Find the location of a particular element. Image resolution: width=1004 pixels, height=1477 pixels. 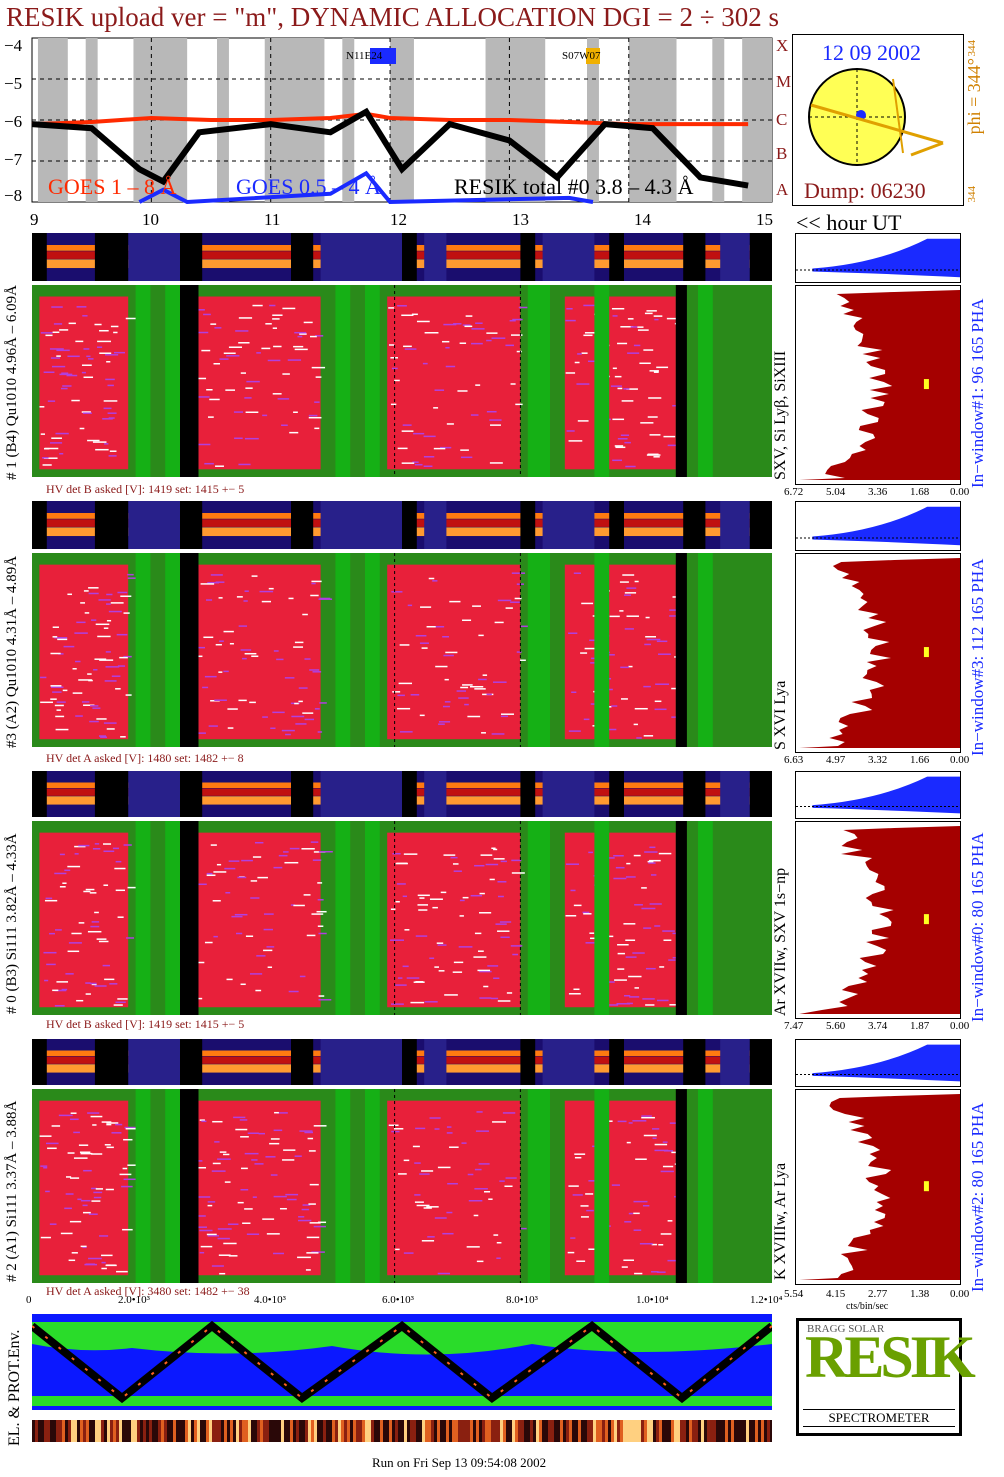

class-letter: X is located at coordinates (782, 45).